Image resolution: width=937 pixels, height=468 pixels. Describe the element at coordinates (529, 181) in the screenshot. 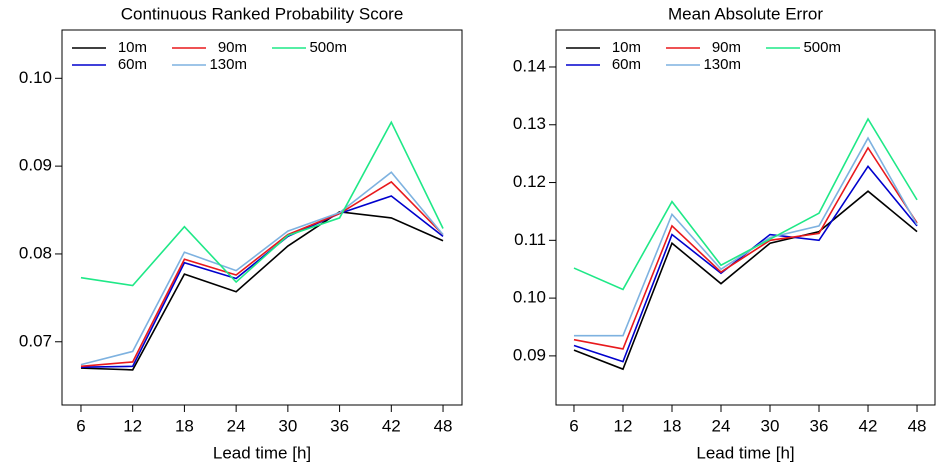

I see `y-tick-label: 0.12` at that location.